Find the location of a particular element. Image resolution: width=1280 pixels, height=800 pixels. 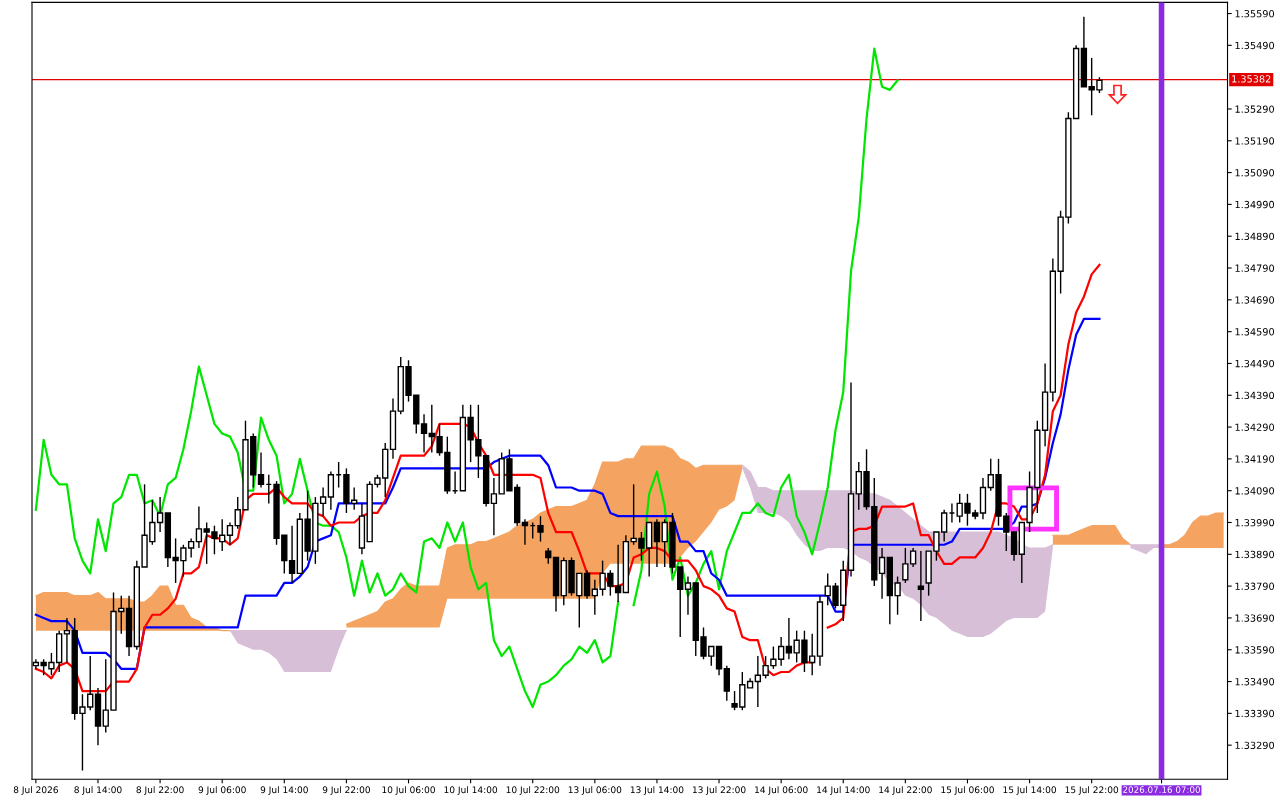

y-tick-label: 1.33590 is located at coordinates (1255, 650).